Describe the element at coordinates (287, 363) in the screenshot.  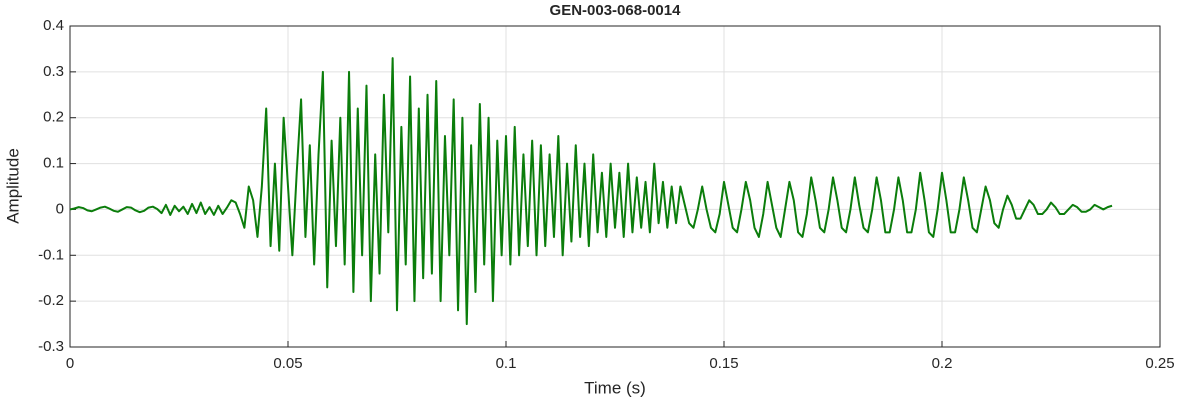
I see `x-tick-label: 0.05` at that location.